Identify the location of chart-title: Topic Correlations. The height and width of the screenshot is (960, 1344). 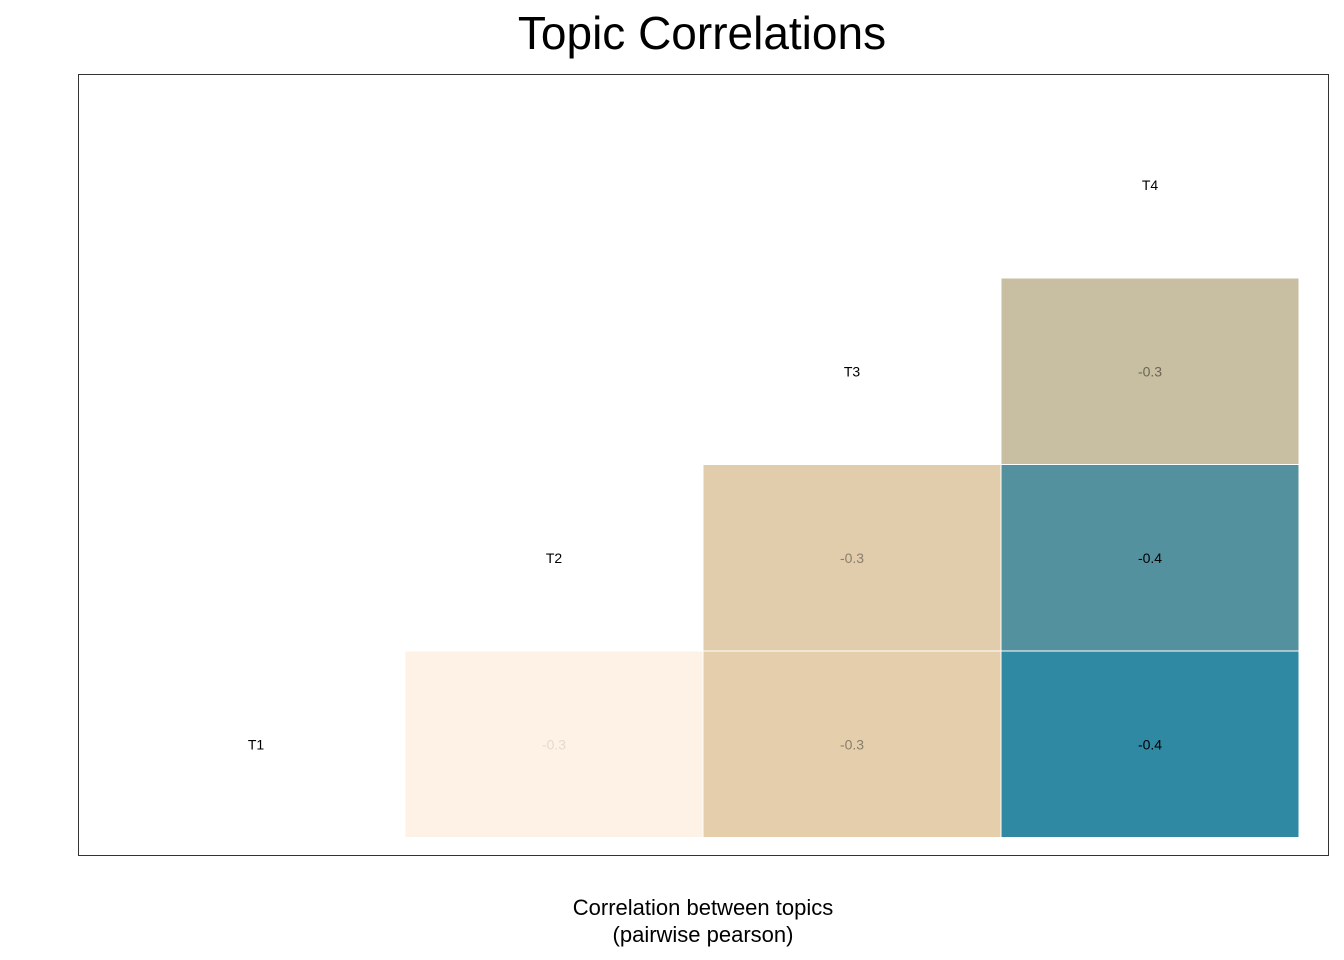
(702, 33).